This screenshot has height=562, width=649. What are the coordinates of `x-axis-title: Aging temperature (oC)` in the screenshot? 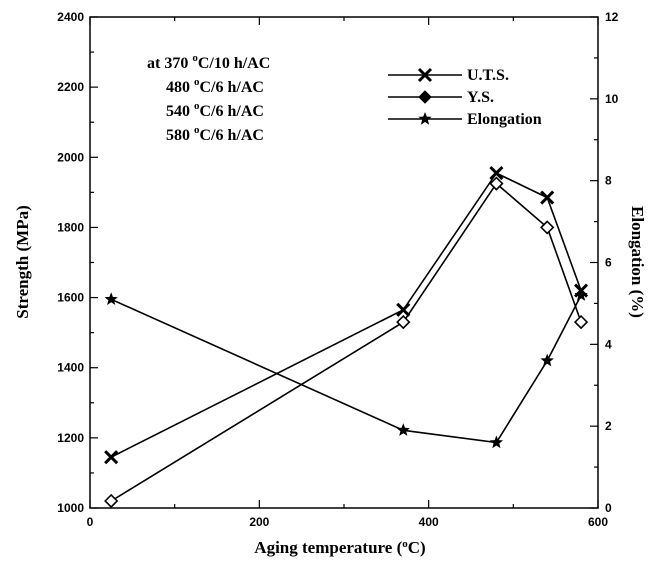 It's located at (339, 547).